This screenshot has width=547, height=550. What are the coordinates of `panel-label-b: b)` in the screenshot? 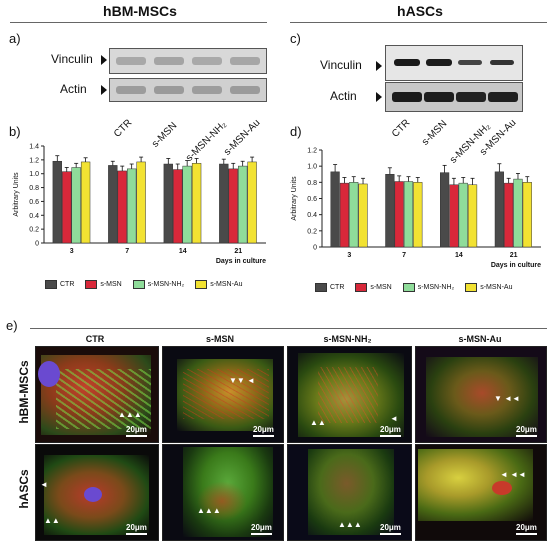 It's located at (15, 131).